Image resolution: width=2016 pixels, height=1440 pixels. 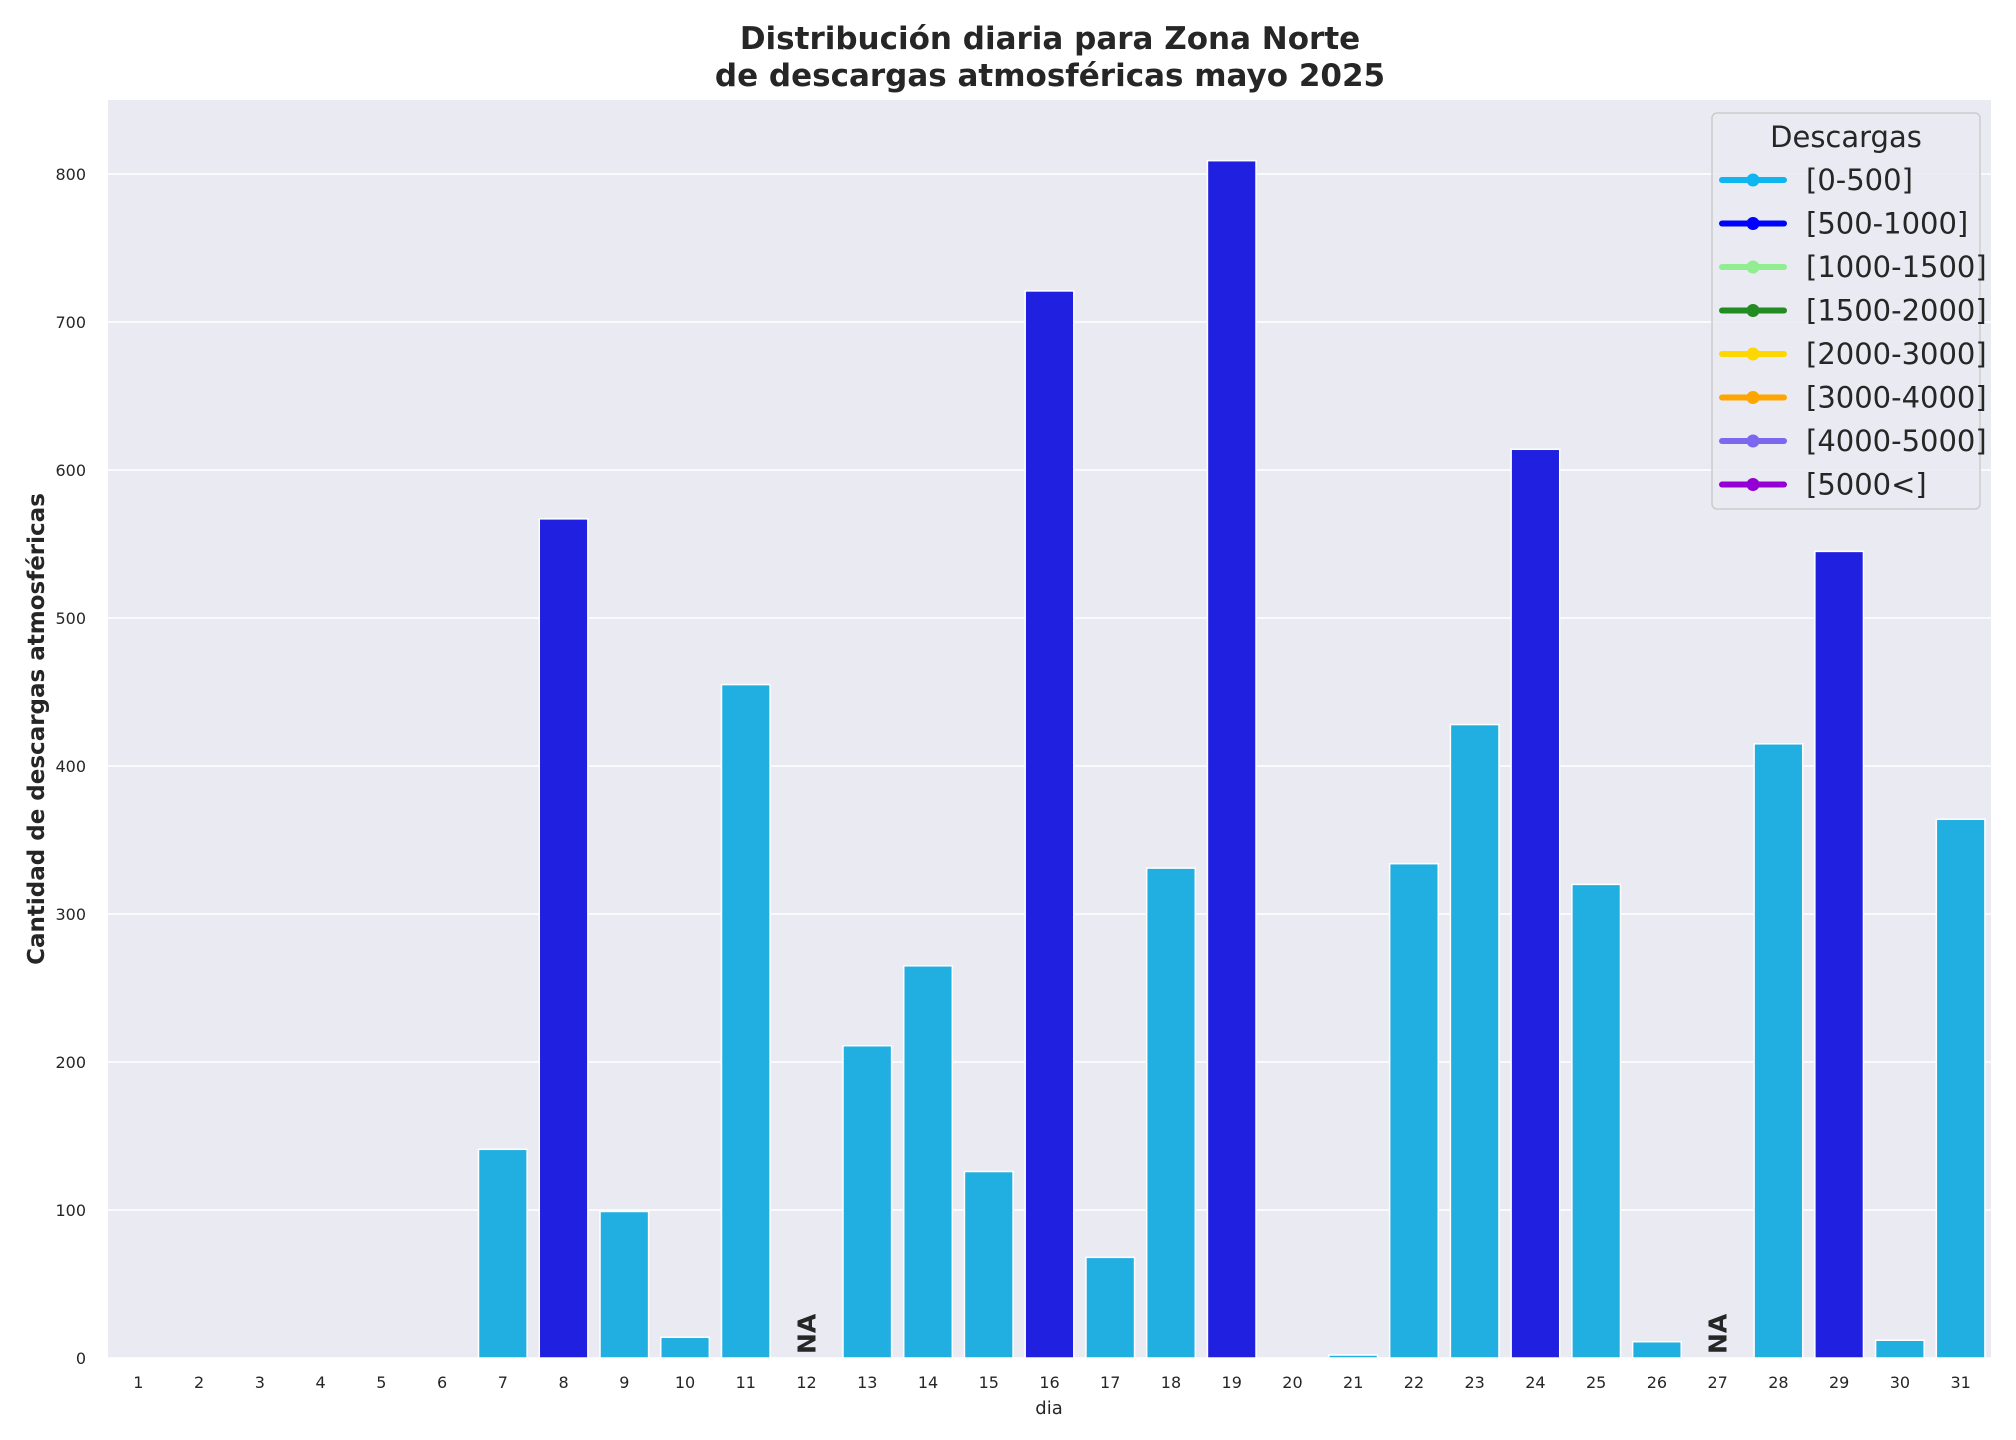 What do you see at coordinates (1263, 1333) in the screenshot?
I see `na-labels: NA NA` at bounding box center [1263, 1333].